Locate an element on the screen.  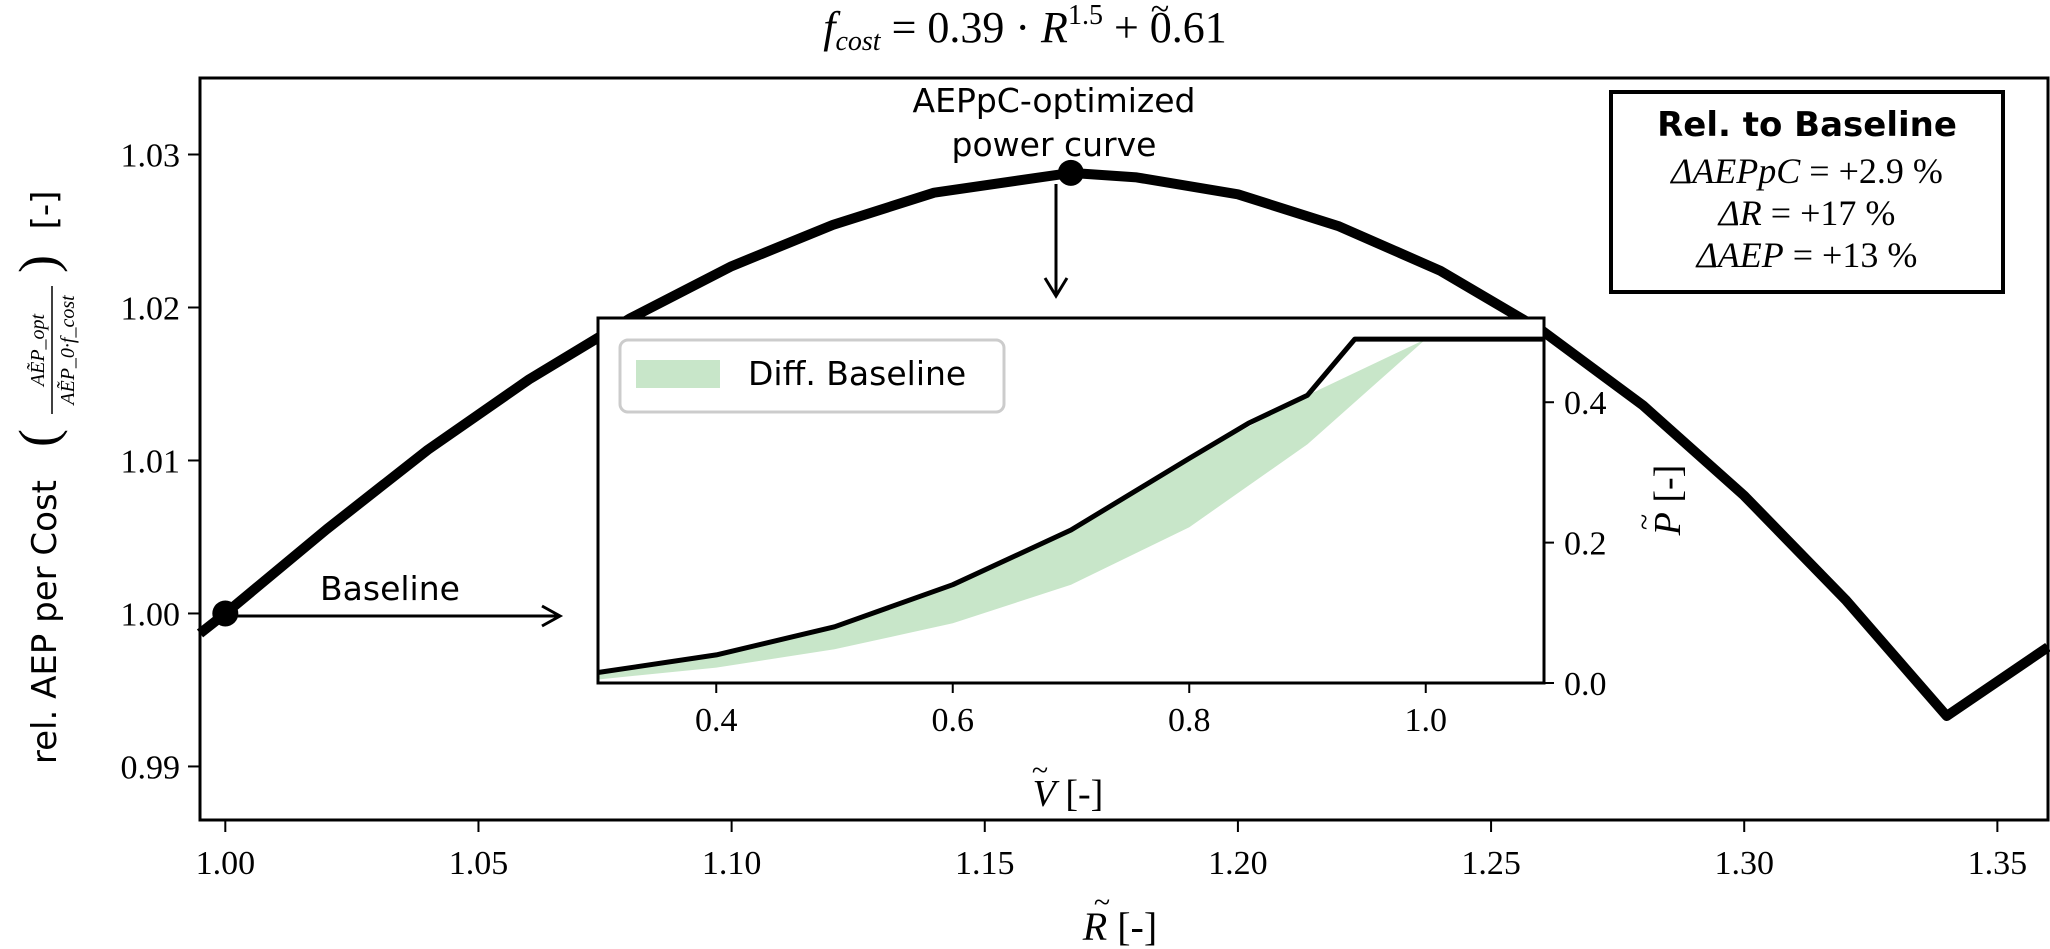
inset-x-label: V [-] is located at coordinates (1068, 794).